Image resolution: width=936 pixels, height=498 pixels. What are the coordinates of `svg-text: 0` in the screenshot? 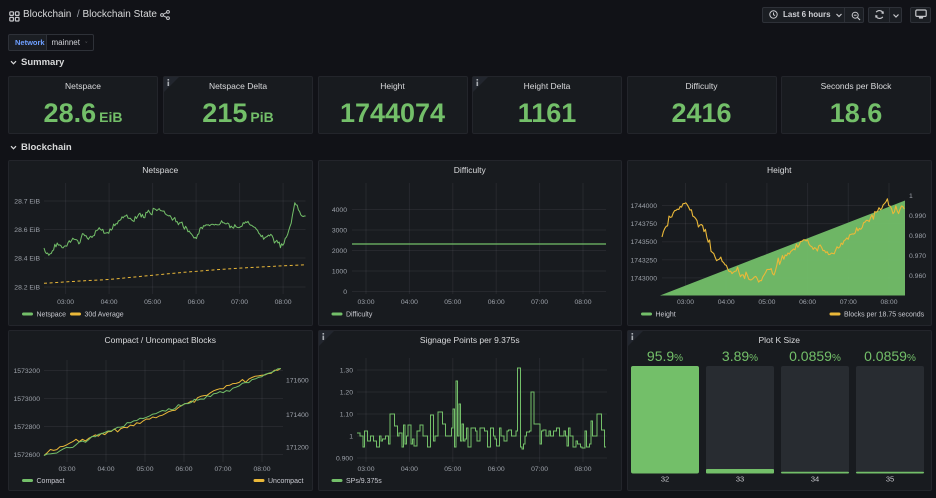 It's located at (345, 292).